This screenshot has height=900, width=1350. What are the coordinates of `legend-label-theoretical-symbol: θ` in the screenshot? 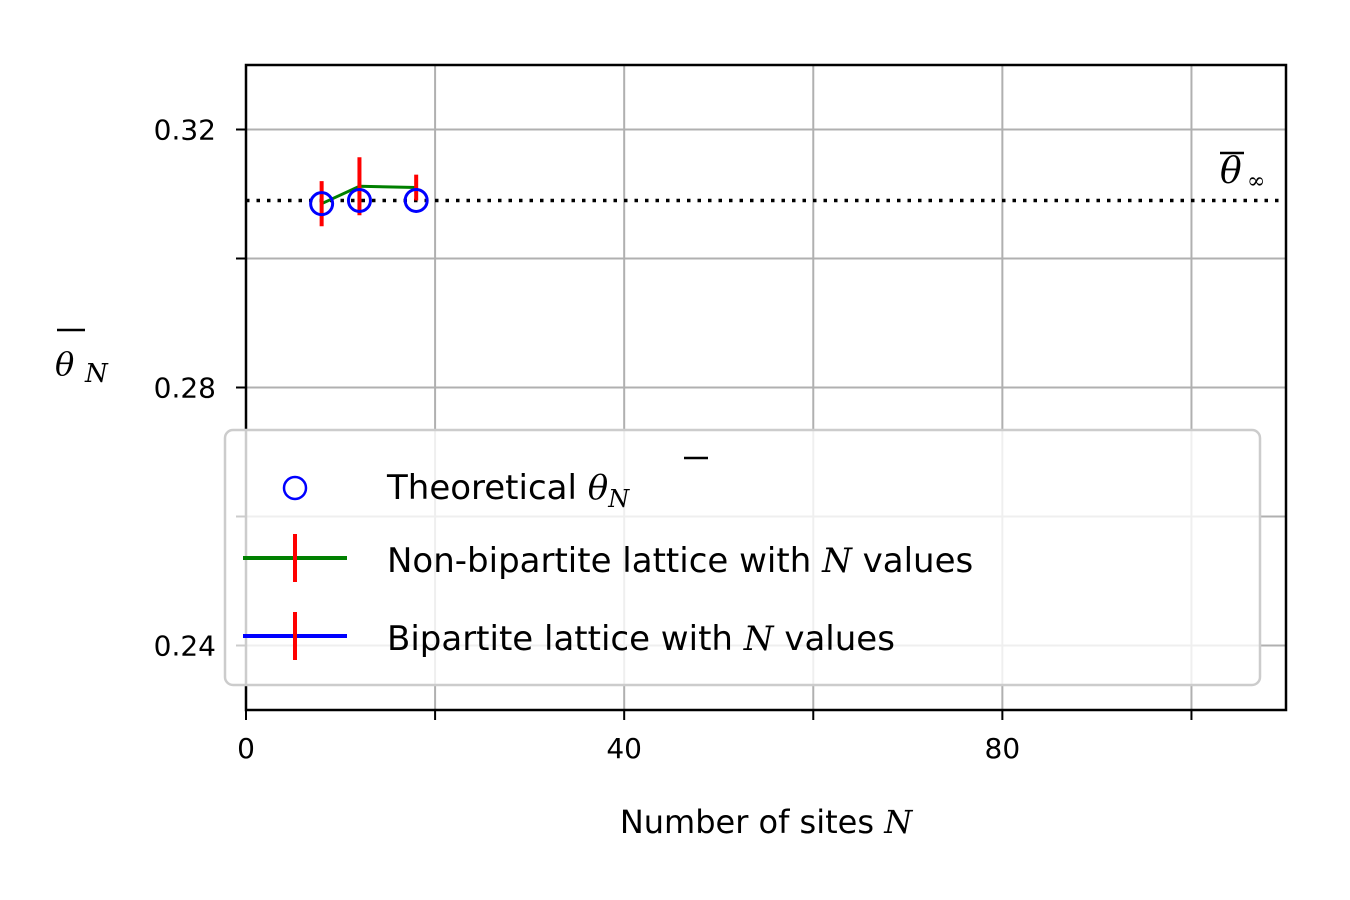 It's located at (598, 488).